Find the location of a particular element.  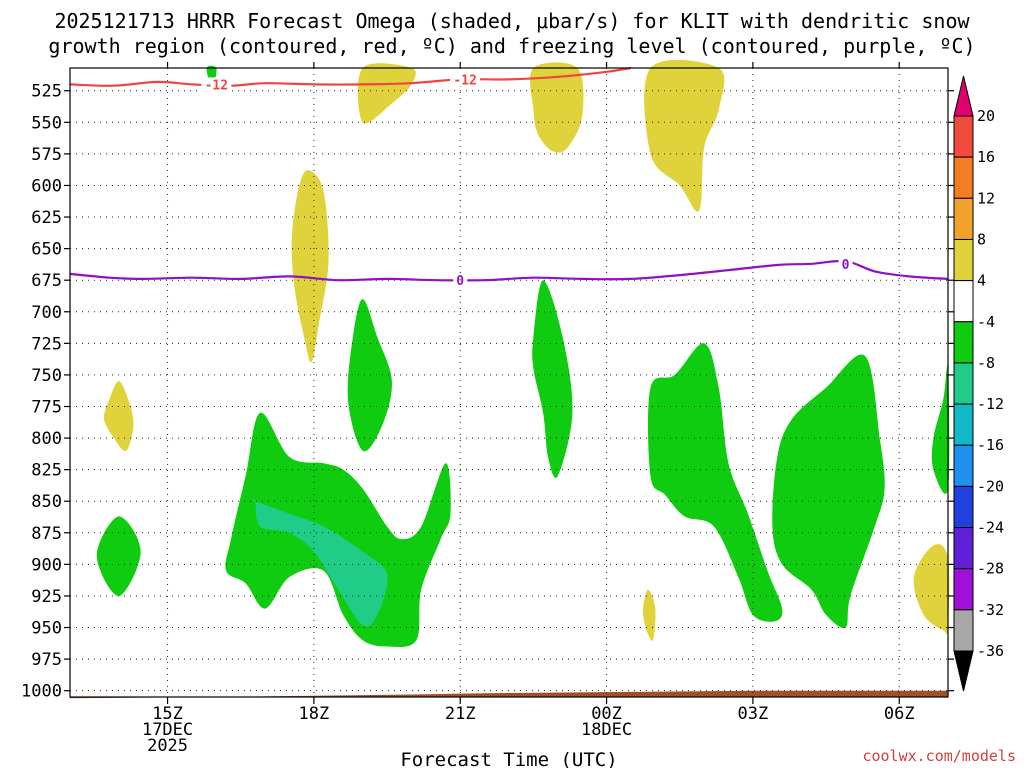

shaded-region-green-blob-06z-right is located at coordinates (940, 429).